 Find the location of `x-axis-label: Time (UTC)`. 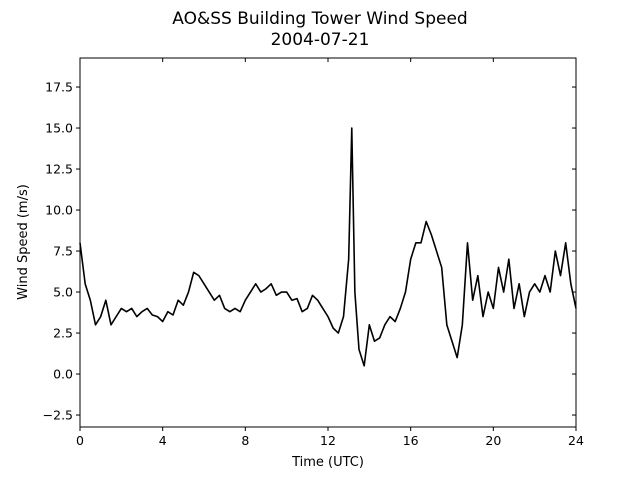

x-axis-label: Time (UTC) is located at coordinates (327, 462).